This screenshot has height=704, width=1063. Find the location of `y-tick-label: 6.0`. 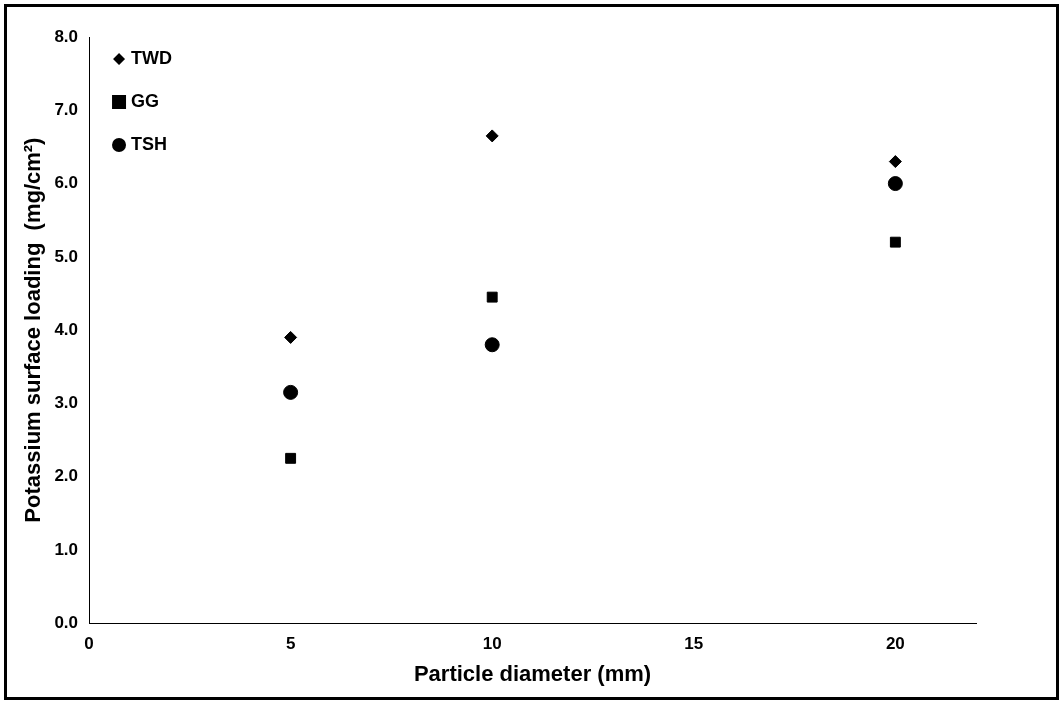

y-tick-label: 6.0 is located at coordinates (66, 183).